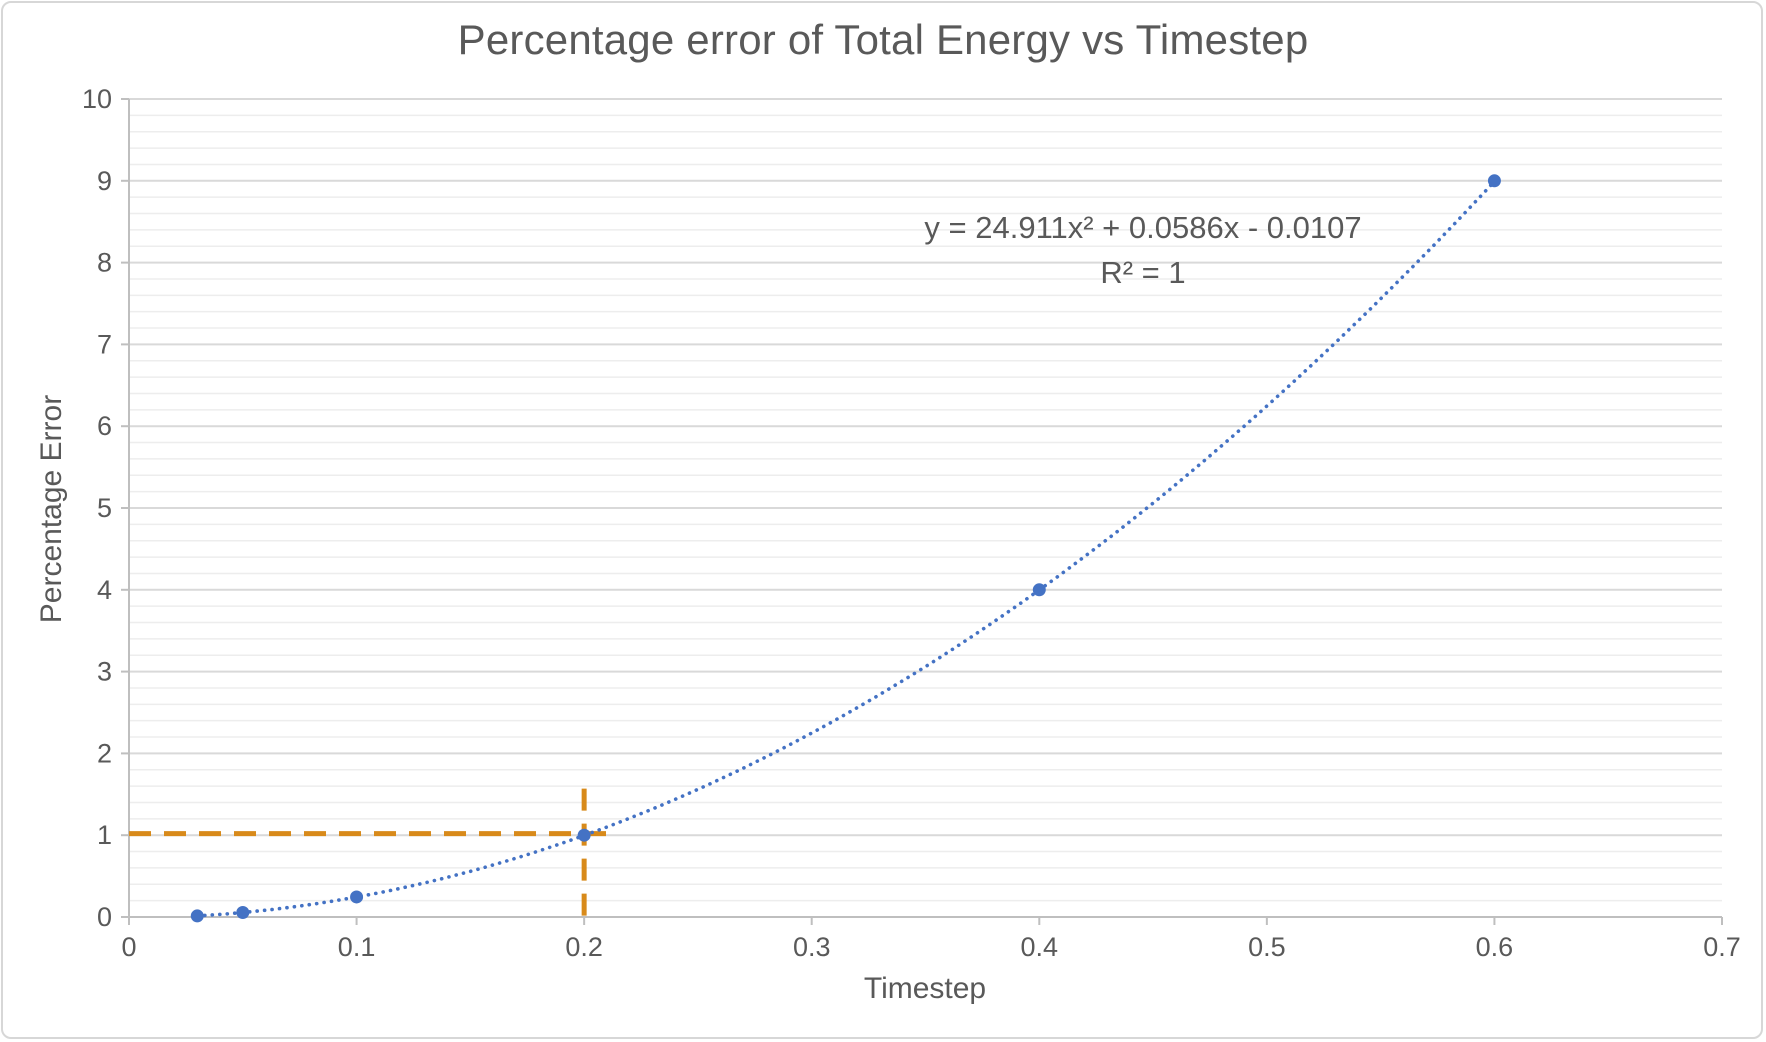 The height and width of the screenshot is (1042, 1766). I want to click on x-tick-label: 0.3, so click(812, 947).